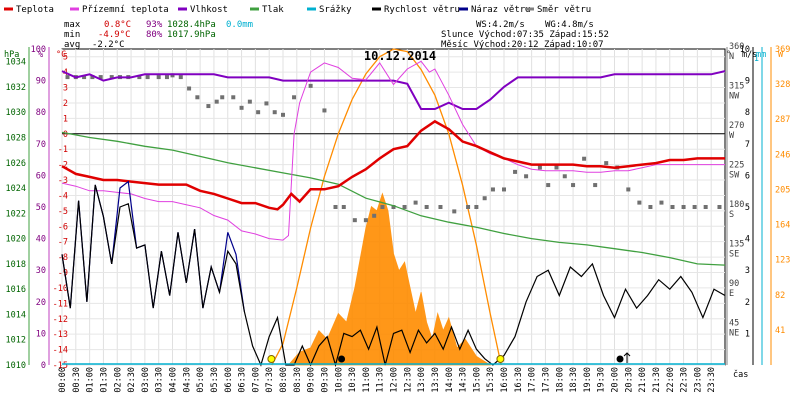 The height and width of the screenshot is (400, 800). Describe the element at coordinates (270, 380) in the screenshot. I see `x-tick-label: 07:30` at that location.